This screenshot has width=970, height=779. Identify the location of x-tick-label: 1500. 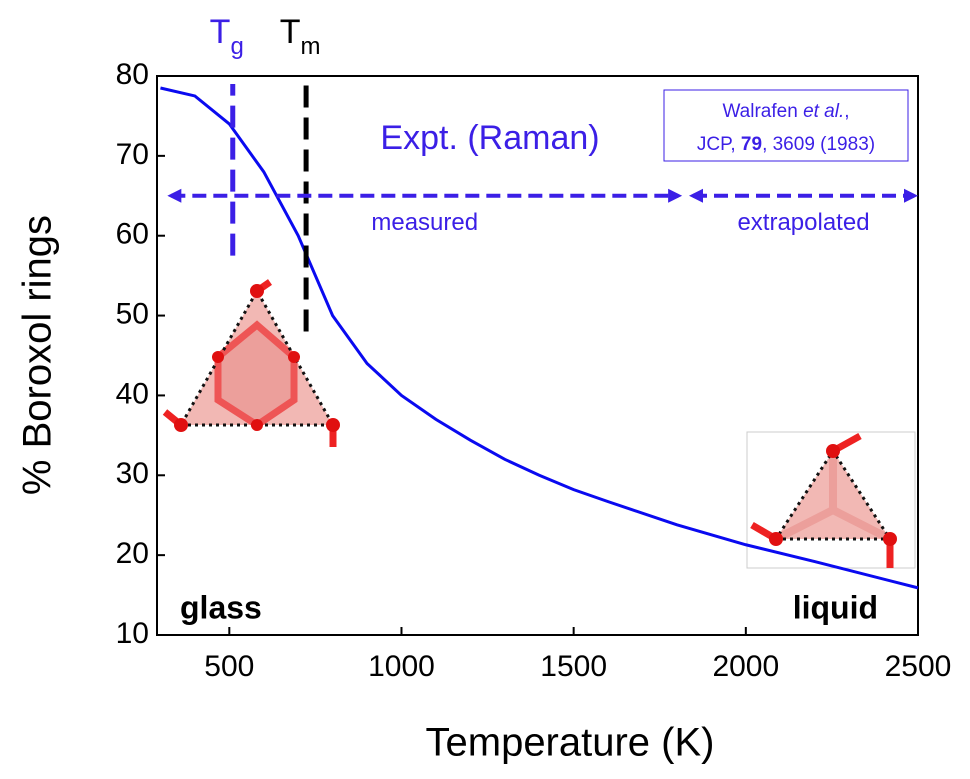
(573, 666).